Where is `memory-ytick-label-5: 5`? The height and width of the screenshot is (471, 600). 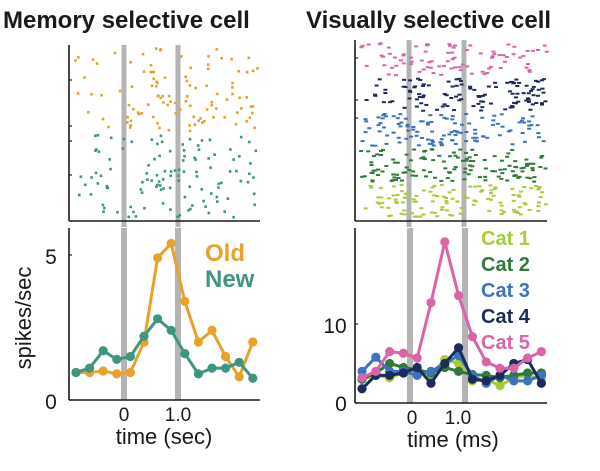 memory-ytick-label-5: 5 is located at coordinates (51, 257).